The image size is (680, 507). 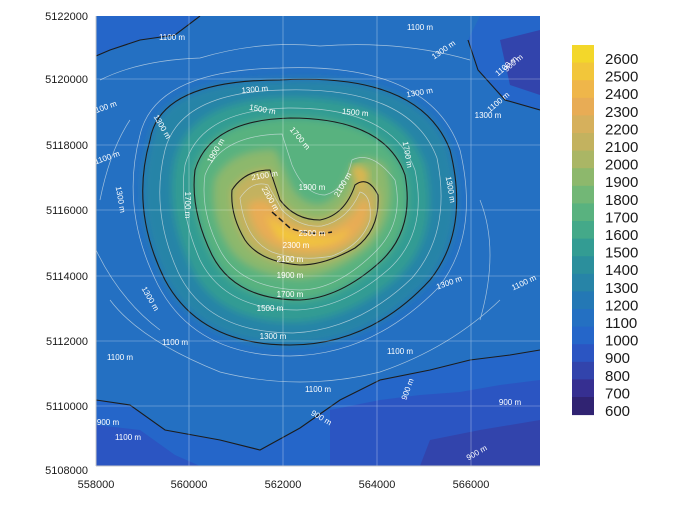 I want to click on colorbar-label: 1100, so click(x=621, y=323).